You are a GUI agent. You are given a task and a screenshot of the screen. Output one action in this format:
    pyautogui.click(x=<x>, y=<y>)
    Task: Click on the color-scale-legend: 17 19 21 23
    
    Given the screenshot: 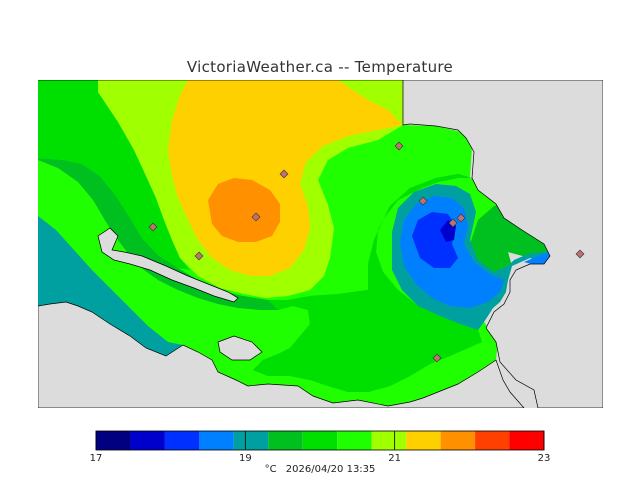 What is the action you would take?
    pyautogui.click(x=320, y=447)
    